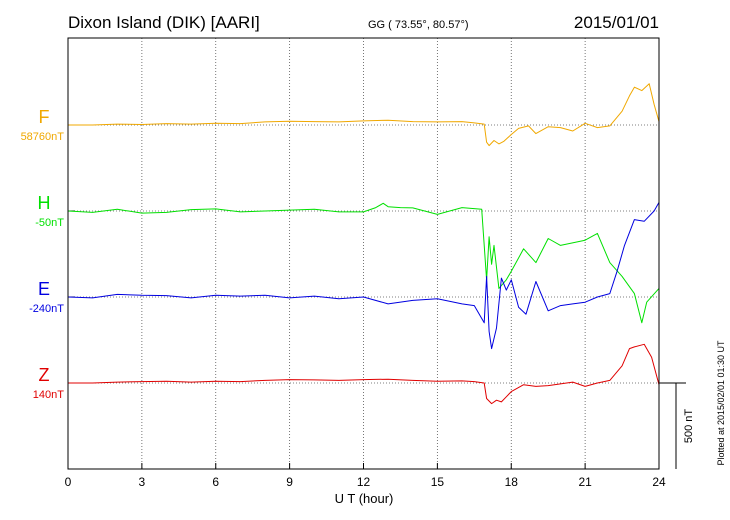 Image resolution: width=730 pixels, height=520 pixels. Describe the element at coordinates (44, 203) in the screenshot. I see `component-letter-h: H` at that location.